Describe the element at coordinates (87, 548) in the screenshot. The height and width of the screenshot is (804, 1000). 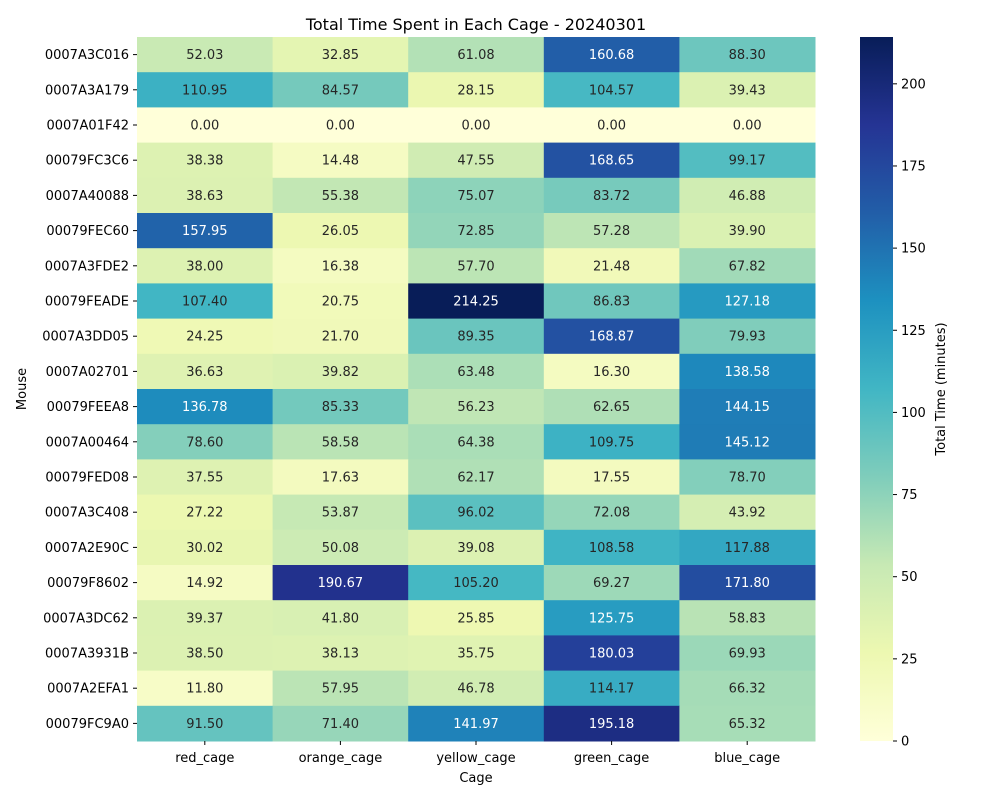
I see `row-tick-label: 0007A2E90C` at that location.